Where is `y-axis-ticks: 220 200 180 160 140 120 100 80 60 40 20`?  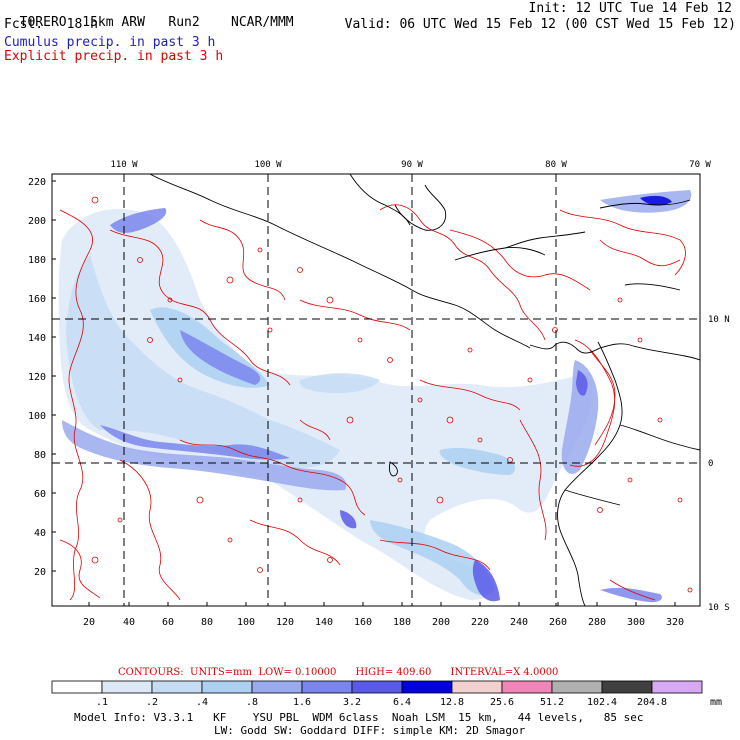 y-axis-ticks: 220 200 180 160 140 120 100 80 60 40 20 is located at coordinates (37, 377).